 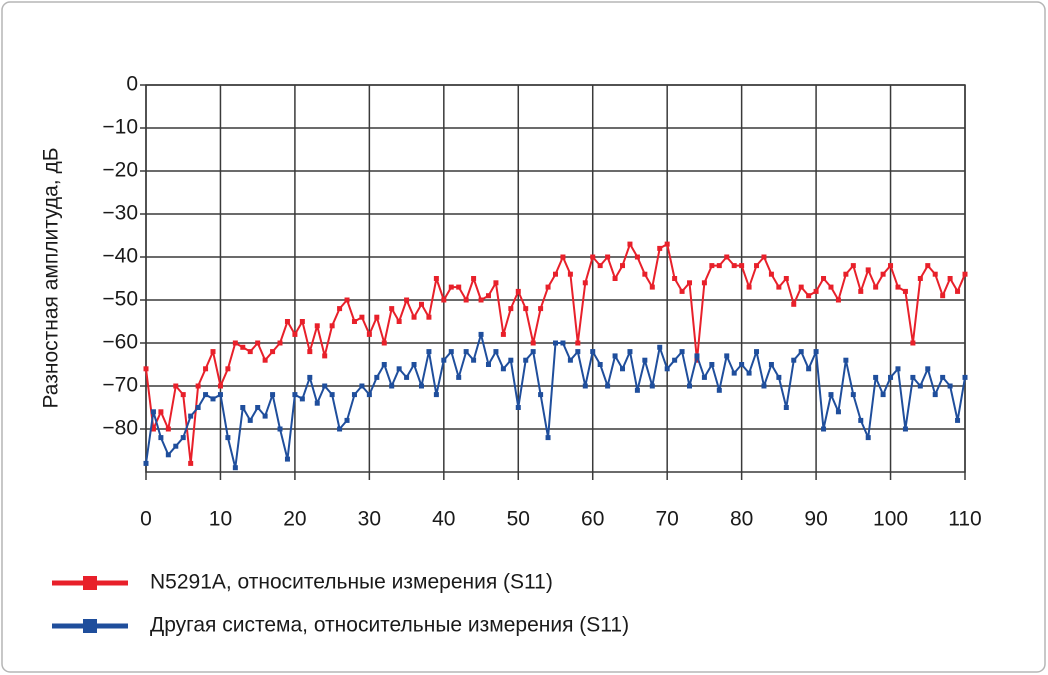 What do you see at coordinates (518, 519) in the screenshot?
I see `x-tick-label: 50` at bounding box center [518, 519].